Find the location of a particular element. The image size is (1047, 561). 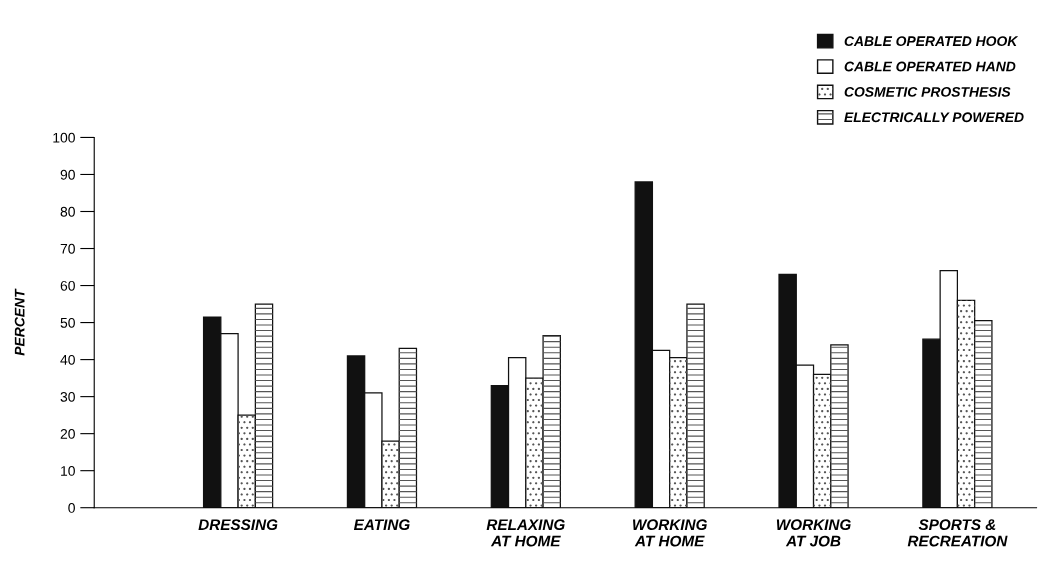

y-tick-label: 30 is located at coordinates (67, 396).